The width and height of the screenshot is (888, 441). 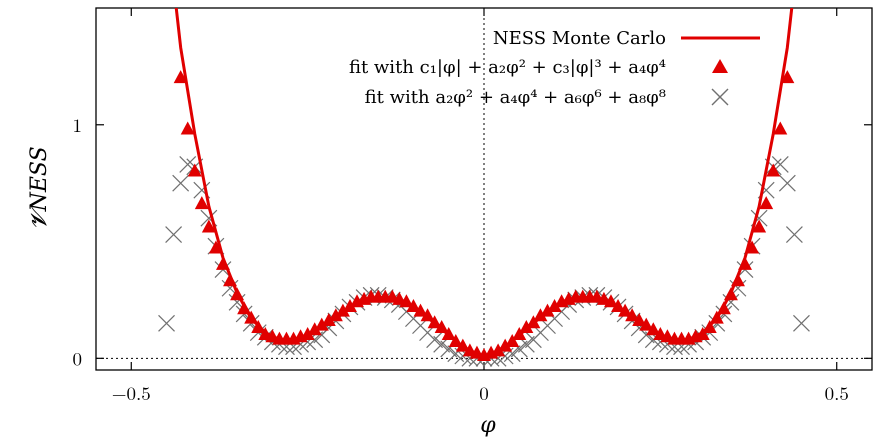 What do you see at coordinates (39, 187) in the screenshot?
I see `y-axis-label: 𝓥NESS` at bounding box center [39, 187].